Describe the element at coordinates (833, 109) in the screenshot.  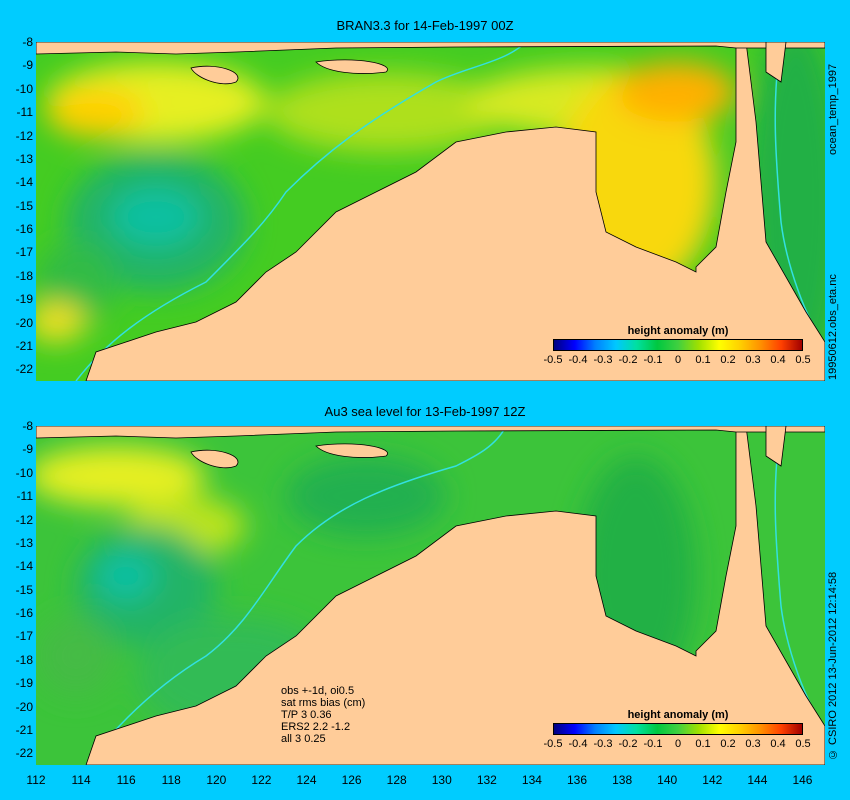
I see `top-side-label: ocean_temp_1997` at that location.